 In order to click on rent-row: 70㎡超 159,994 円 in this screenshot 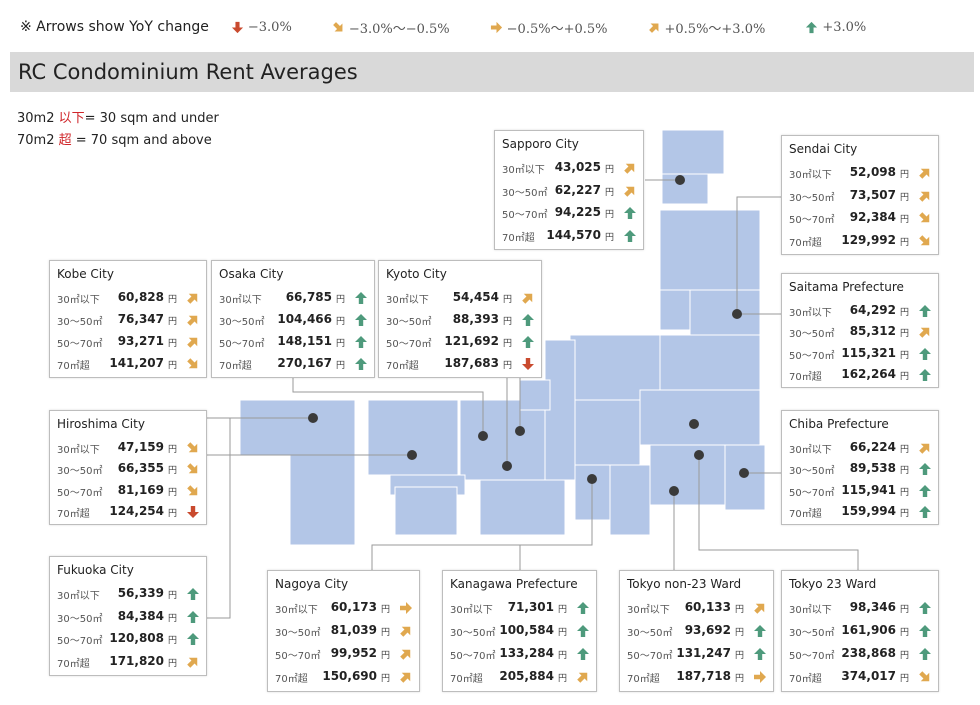, I will do `click(860, 512)`.